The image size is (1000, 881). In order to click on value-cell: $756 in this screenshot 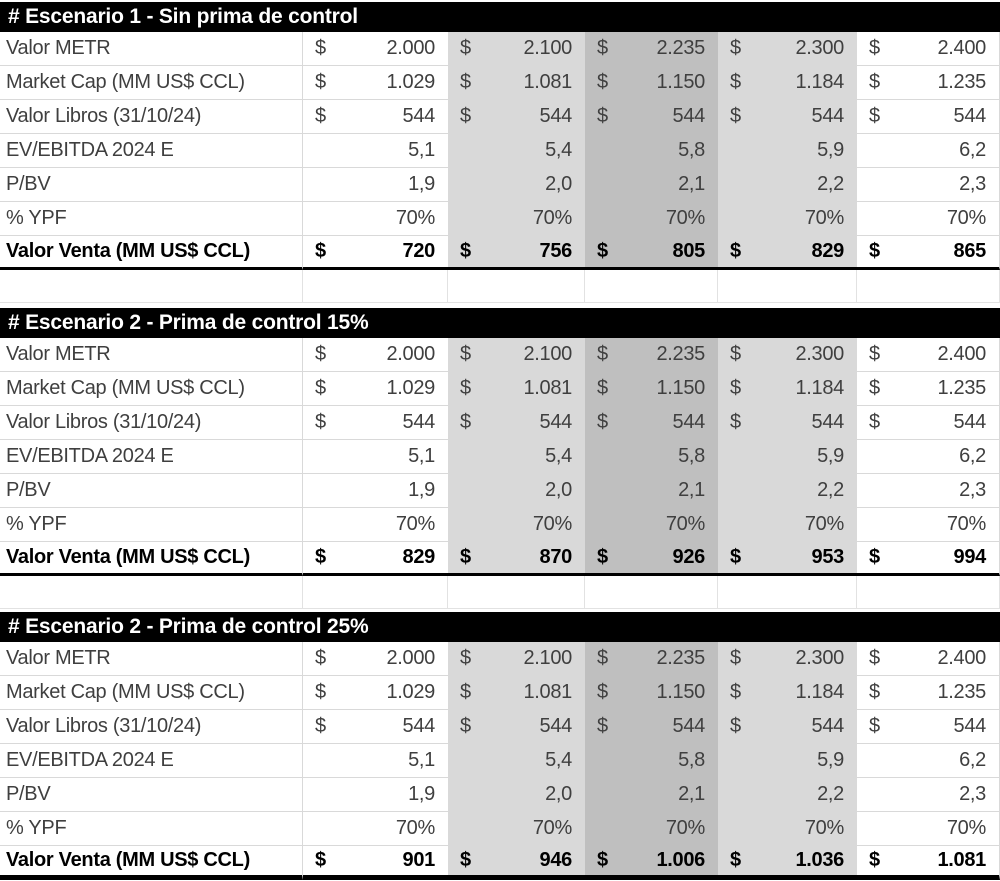, I will do `click(516, 253)`.